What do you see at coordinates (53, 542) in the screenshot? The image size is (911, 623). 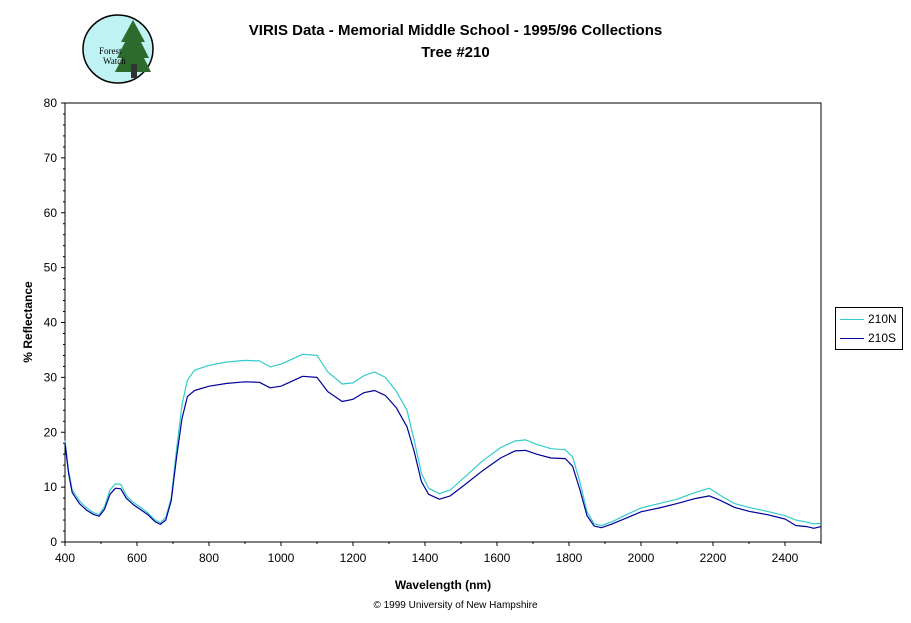 I see `y-tick-label: 0` at bounding box center [53, 542].